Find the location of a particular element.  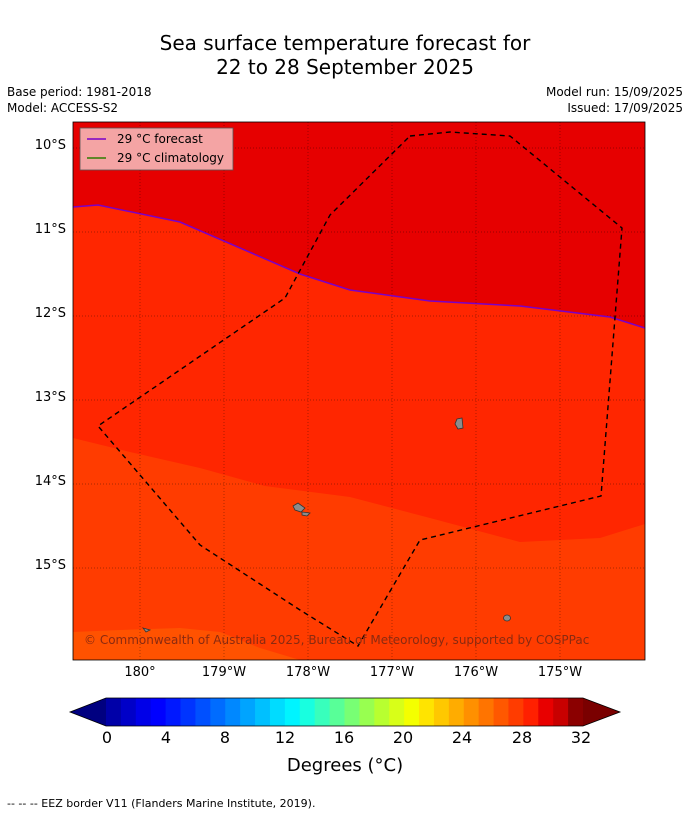

islands is located at coordinates (326, 525).